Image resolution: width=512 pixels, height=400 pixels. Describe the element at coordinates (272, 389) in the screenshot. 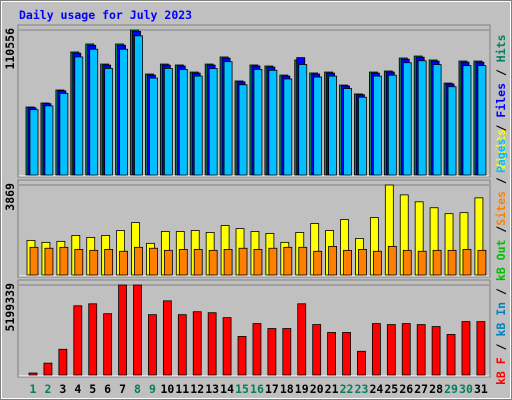

I see `x-tick-label: 17` at that location.